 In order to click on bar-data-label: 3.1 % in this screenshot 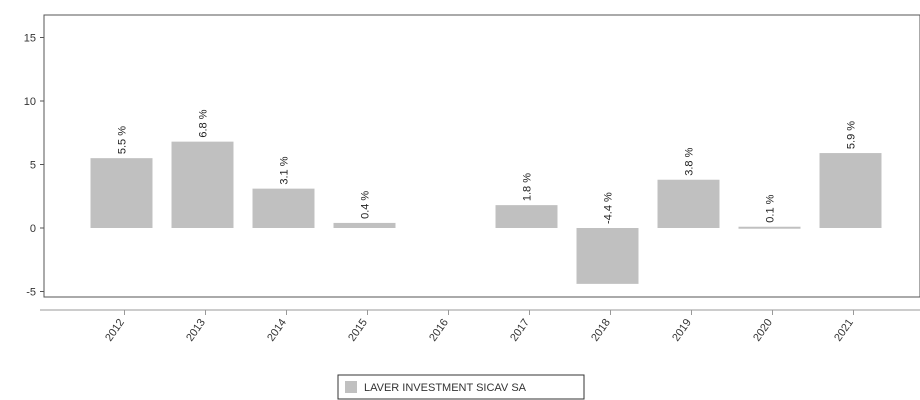, I will do `click(285, 170)`.